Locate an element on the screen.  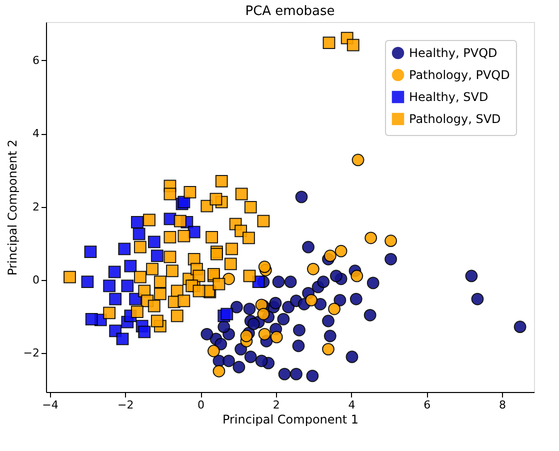
x-tick-label: 2 is located at coordinates (276, 405).